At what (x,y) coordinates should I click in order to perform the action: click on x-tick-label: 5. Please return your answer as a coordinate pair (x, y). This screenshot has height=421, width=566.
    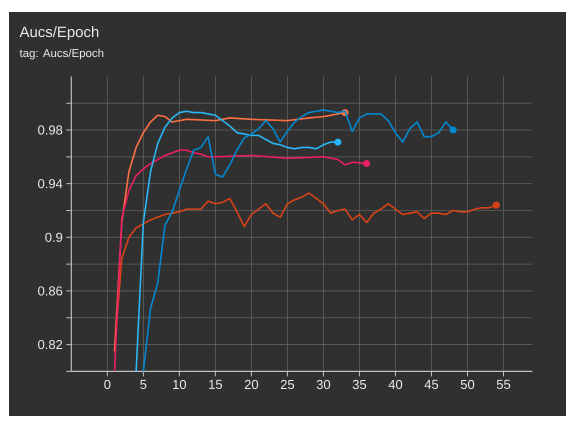
    Looking at the image, I should click on (143, 384).